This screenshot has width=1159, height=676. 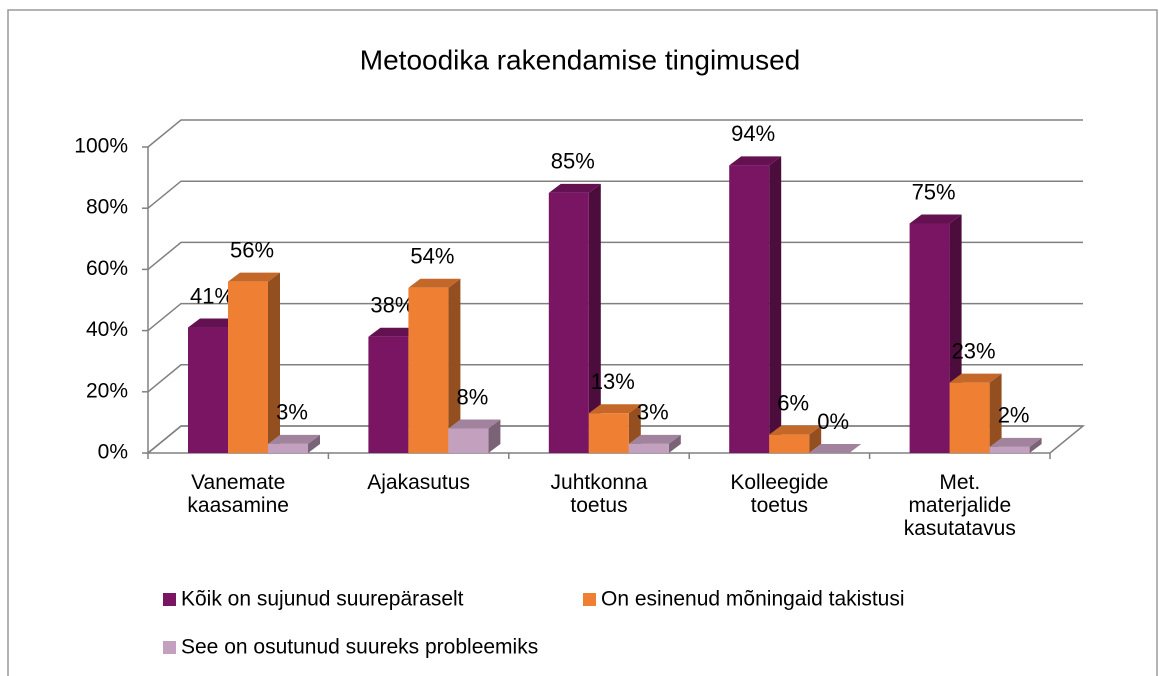 I want to click on data-label: 23%, so click(x=974, y=350).